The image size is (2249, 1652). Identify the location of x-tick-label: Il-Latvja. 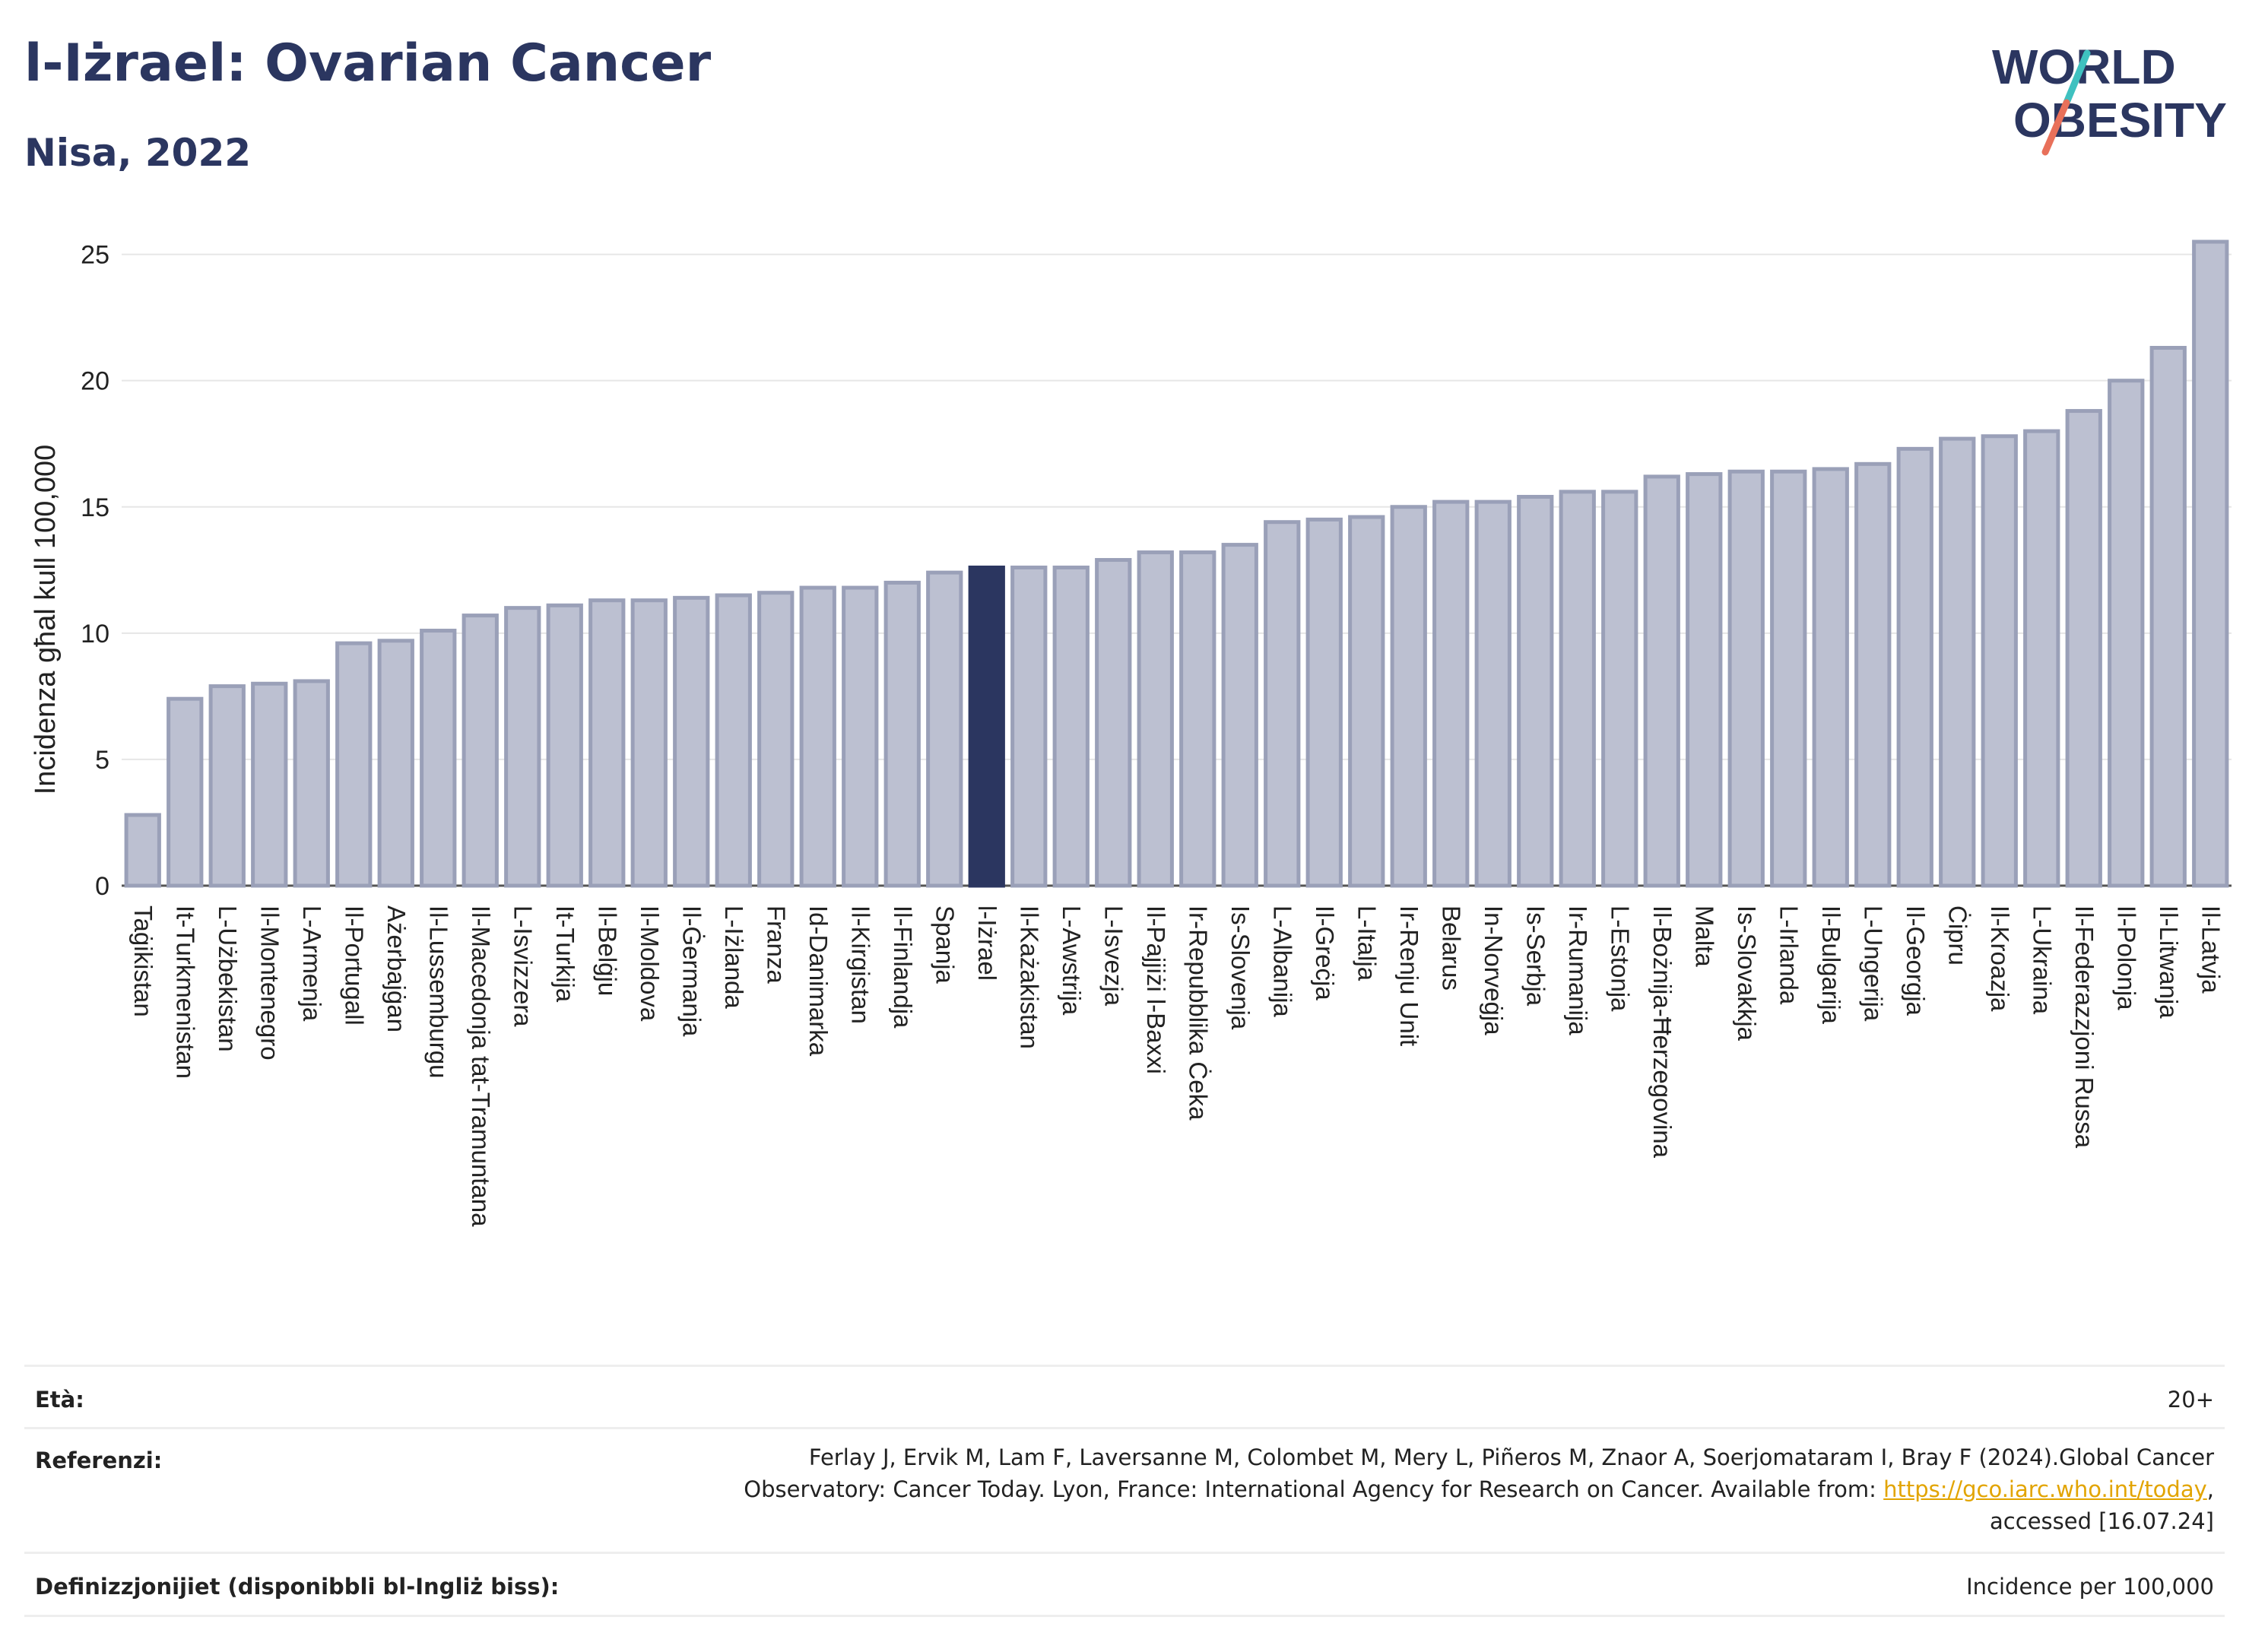
(2211, 949).